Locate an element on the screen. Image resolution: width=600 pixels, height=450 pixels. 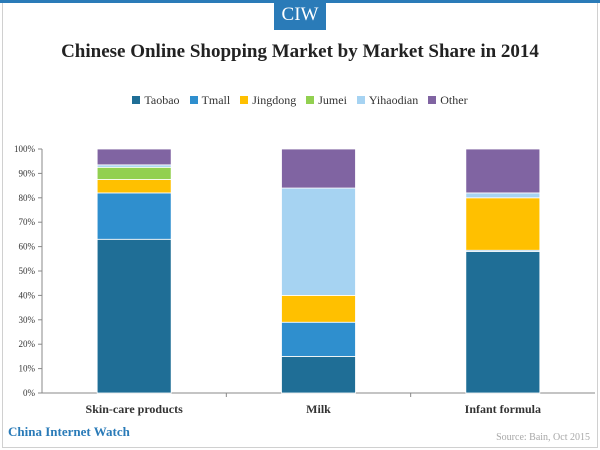
ciw-logo: CIW is located at coordinates (300, 15).